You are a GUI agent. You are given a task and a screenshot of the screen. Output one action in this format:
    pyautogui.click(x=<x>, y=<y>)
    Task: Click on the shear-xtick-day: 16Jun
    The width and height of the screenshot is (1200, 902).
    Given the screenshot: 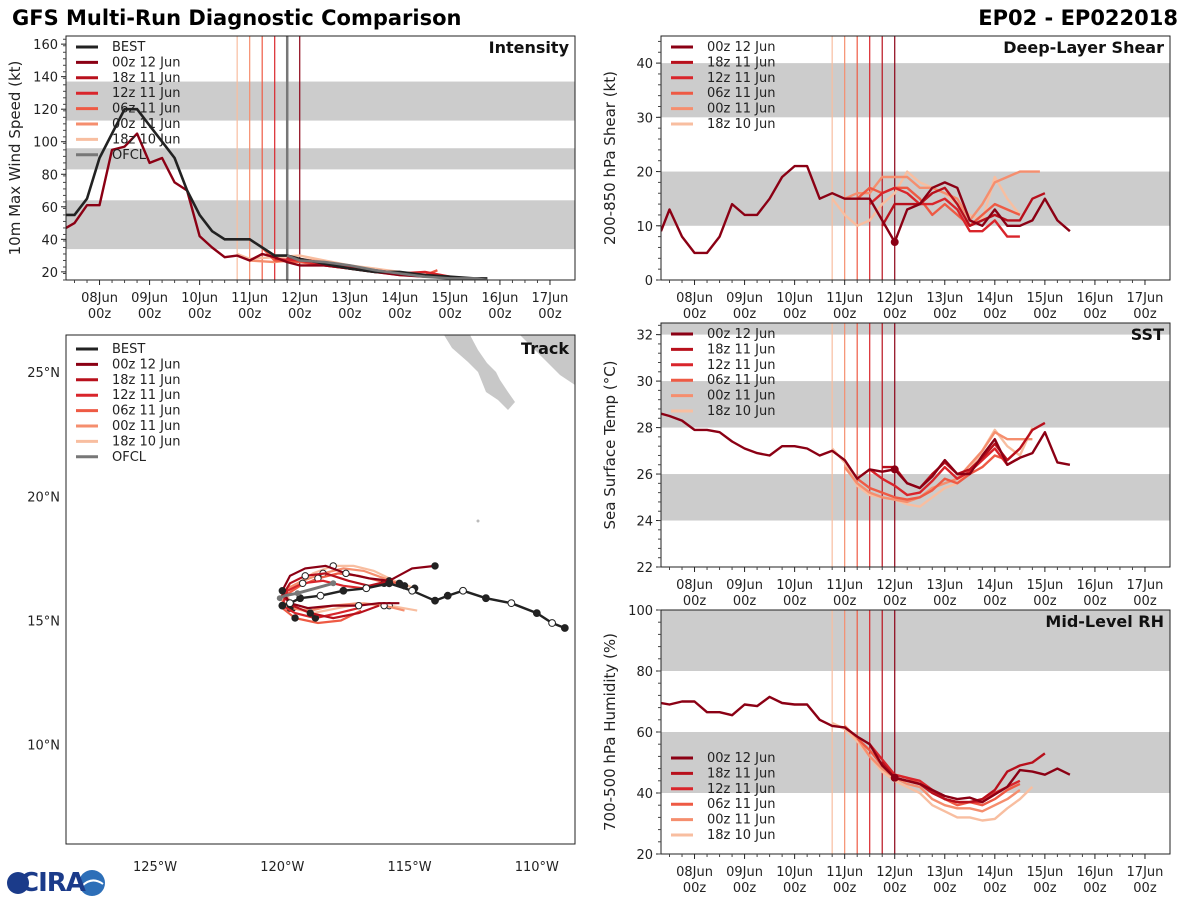 What is the action you would take?
    pyautogui.click(x=1094, y=298)
    